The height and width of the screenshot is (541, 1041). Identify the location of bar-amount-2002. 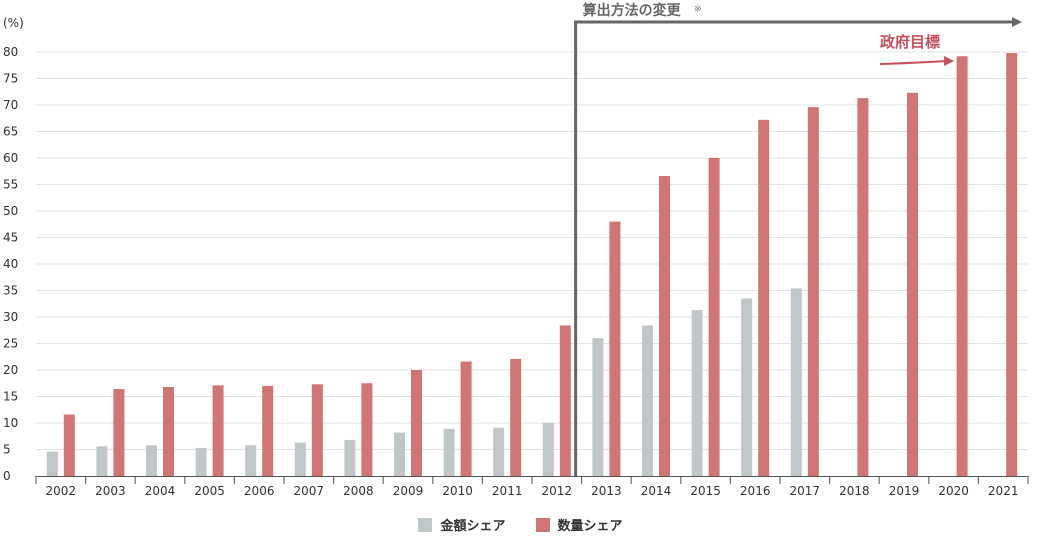
(52, 463).